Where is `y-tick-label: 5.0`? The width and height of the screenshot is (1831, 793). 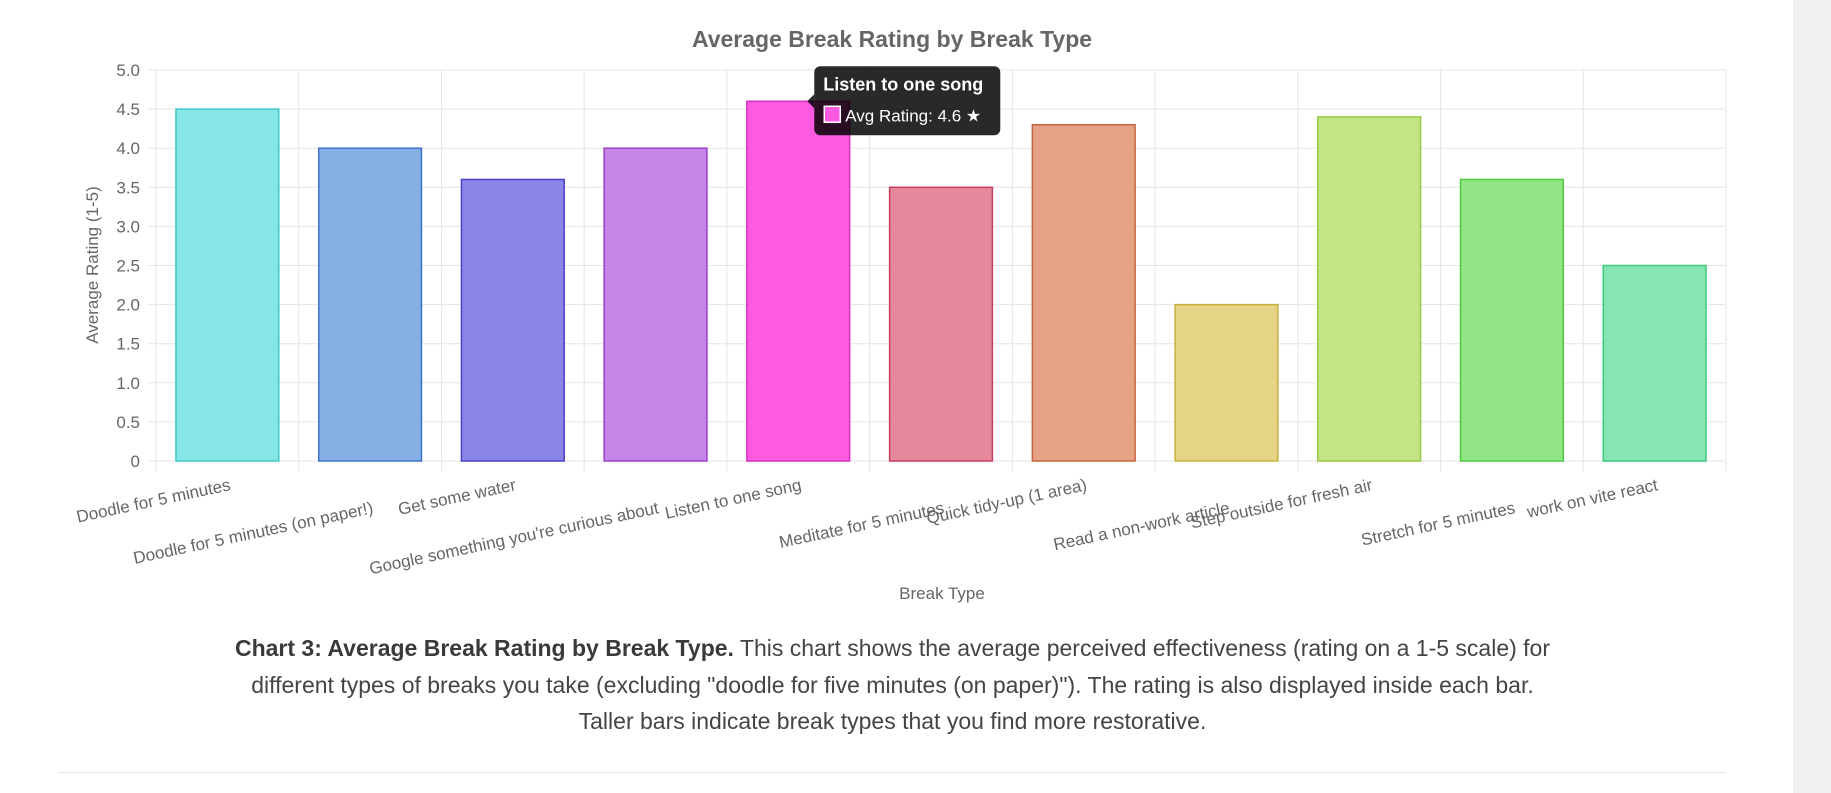
y-tick-label: 5.0 is located at coordinates (128, 70).